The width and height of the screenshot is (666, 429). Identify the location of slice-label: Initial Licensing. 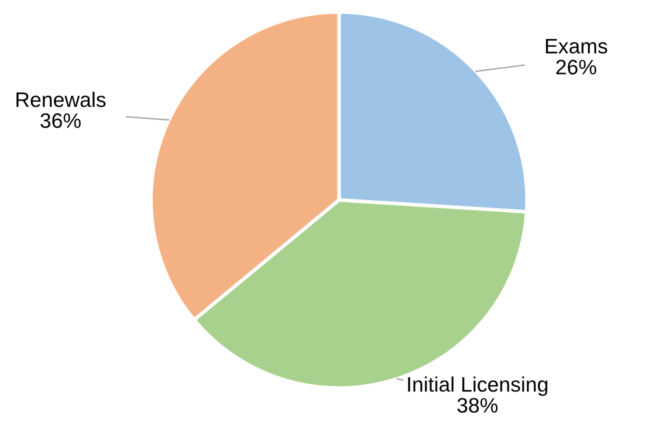
(478, 386).